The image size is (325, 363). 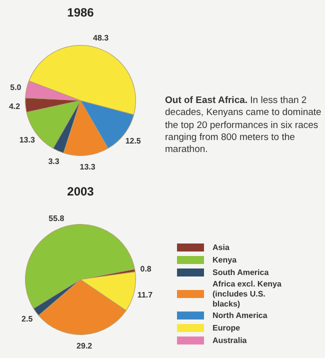 I want to click on chart-title: 2003, so click(x=80, y=191).